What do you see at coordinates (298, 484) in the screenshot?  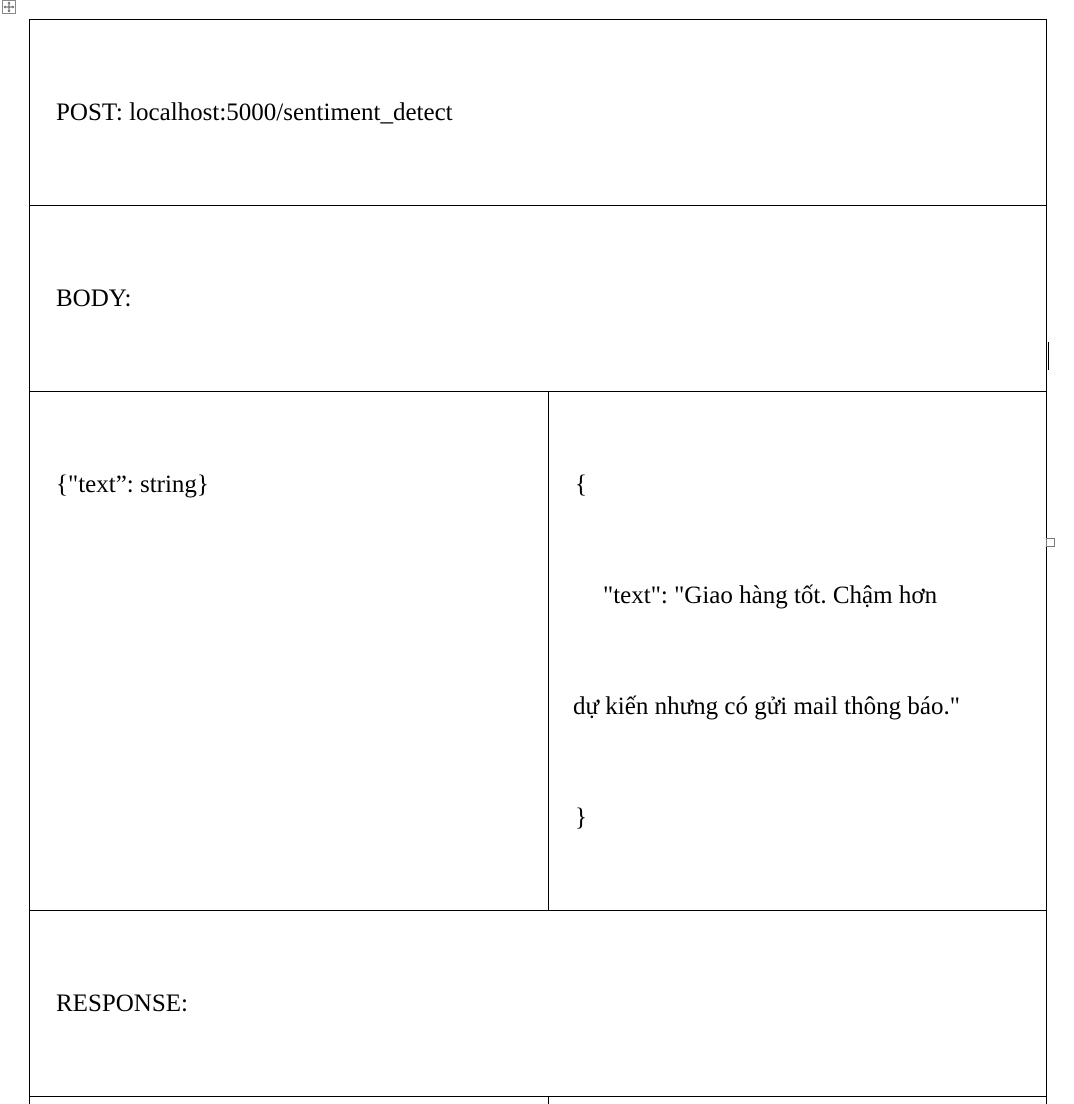 I see `body-schema: {"text”: string}` at bounding box center [298, 484].